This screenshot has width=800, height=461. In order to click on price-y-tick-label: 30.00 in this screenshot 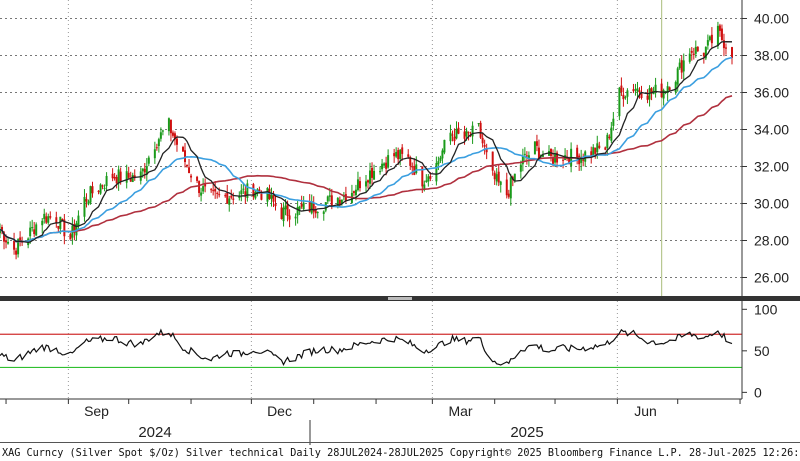, I will do `click(771, 204)`.